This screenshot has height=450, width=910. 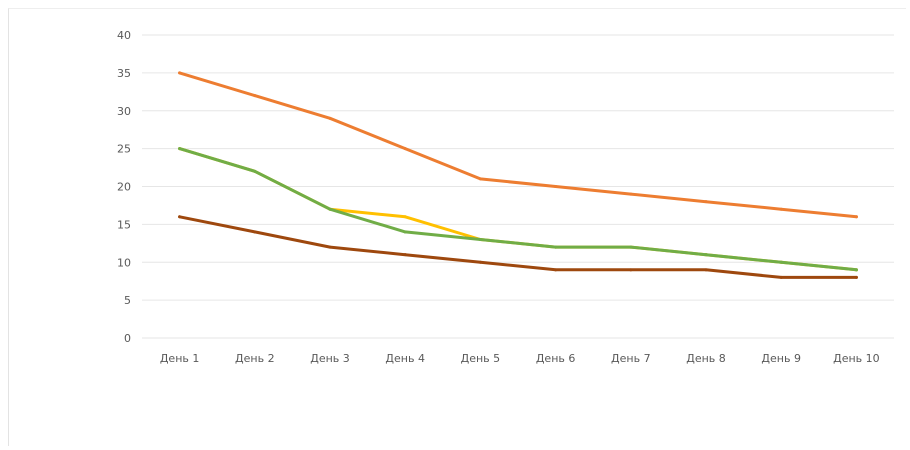 I want to click on x-tick-label: День 9, so click(x=781, y=358).